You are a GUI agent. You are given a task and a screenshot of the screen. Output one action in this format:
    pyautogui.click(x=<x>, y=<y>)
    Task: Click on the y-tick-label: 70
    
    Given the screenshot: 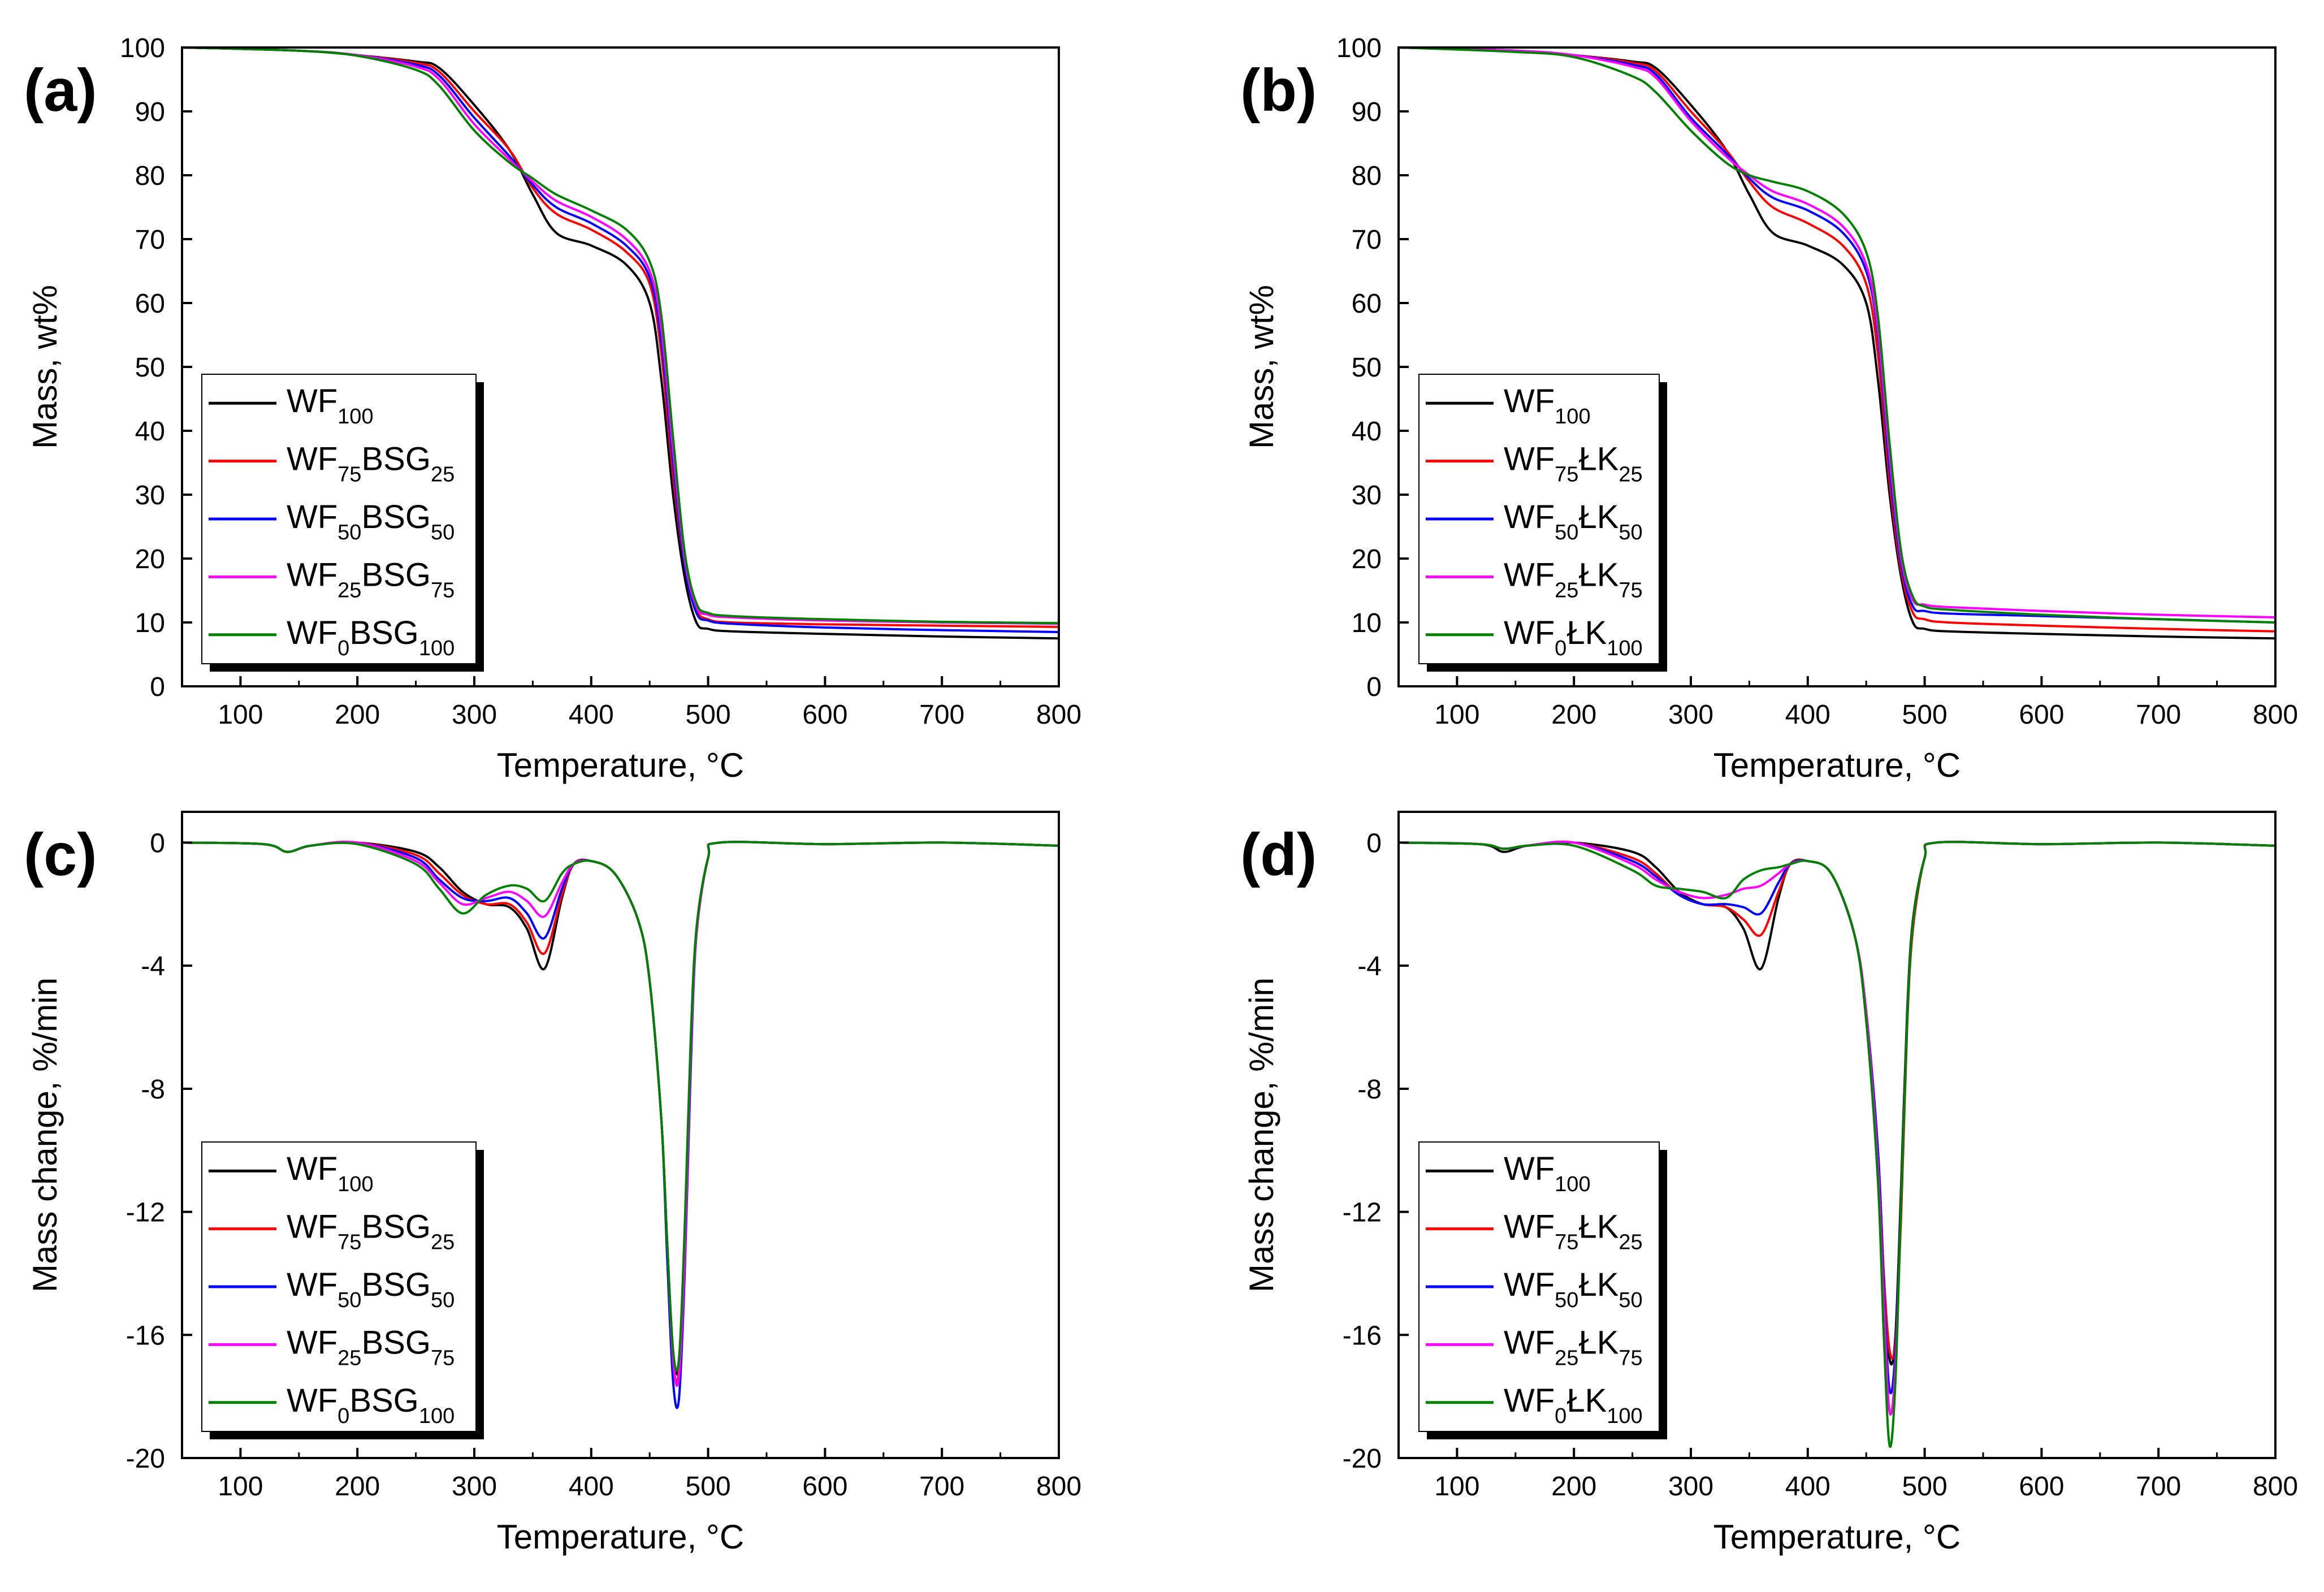 What is the action you would take?
    pyautogui.click(x=150, y=240)
    